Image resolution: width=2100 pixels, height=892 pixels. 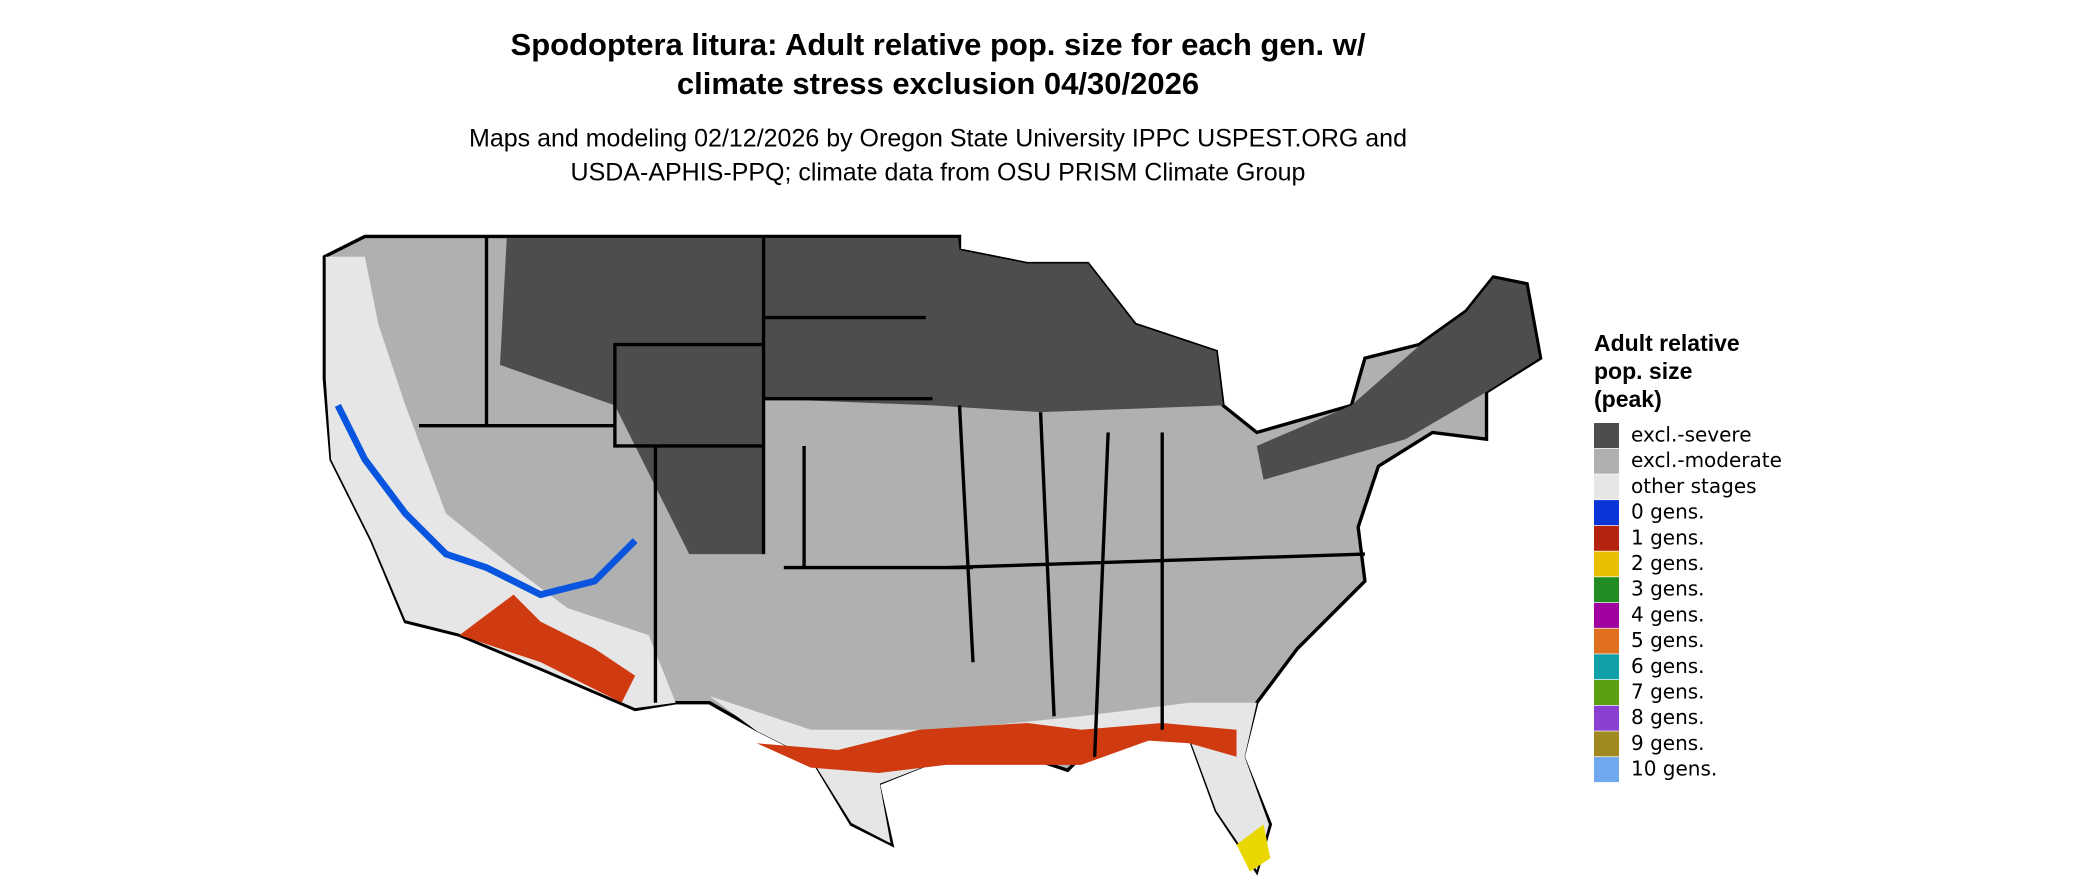 What do you see at coordinates (1628, 399) in the screenshot?
I see `legend-title: (peak)` at bounding box center [1628, 399].